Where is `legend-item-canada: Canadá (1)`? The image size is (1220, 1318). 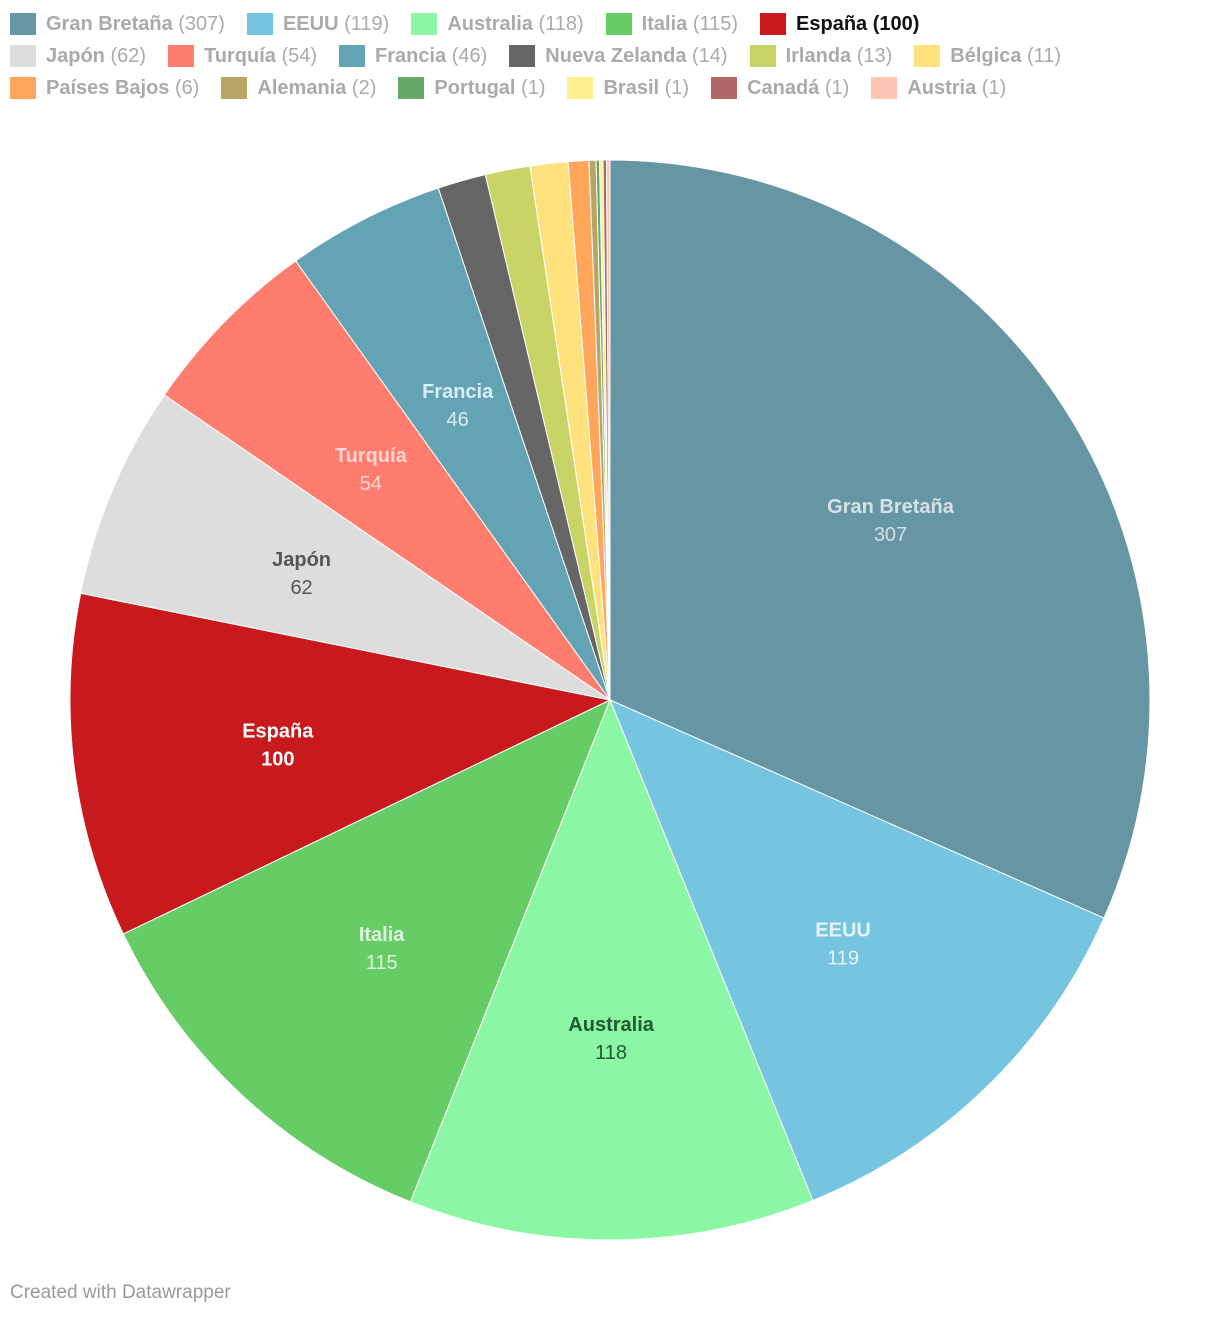 legend-item-canada: Canadá (1) is located at coordinates (780, 88).